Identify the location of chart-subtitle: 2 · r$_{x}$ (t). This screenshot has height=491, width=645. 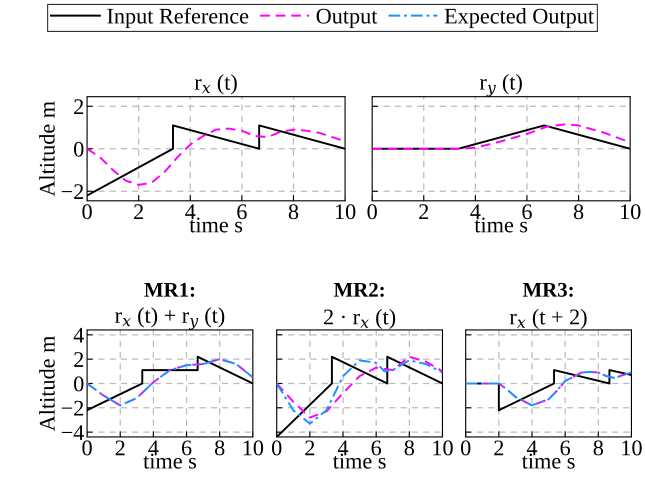
(360, 318).